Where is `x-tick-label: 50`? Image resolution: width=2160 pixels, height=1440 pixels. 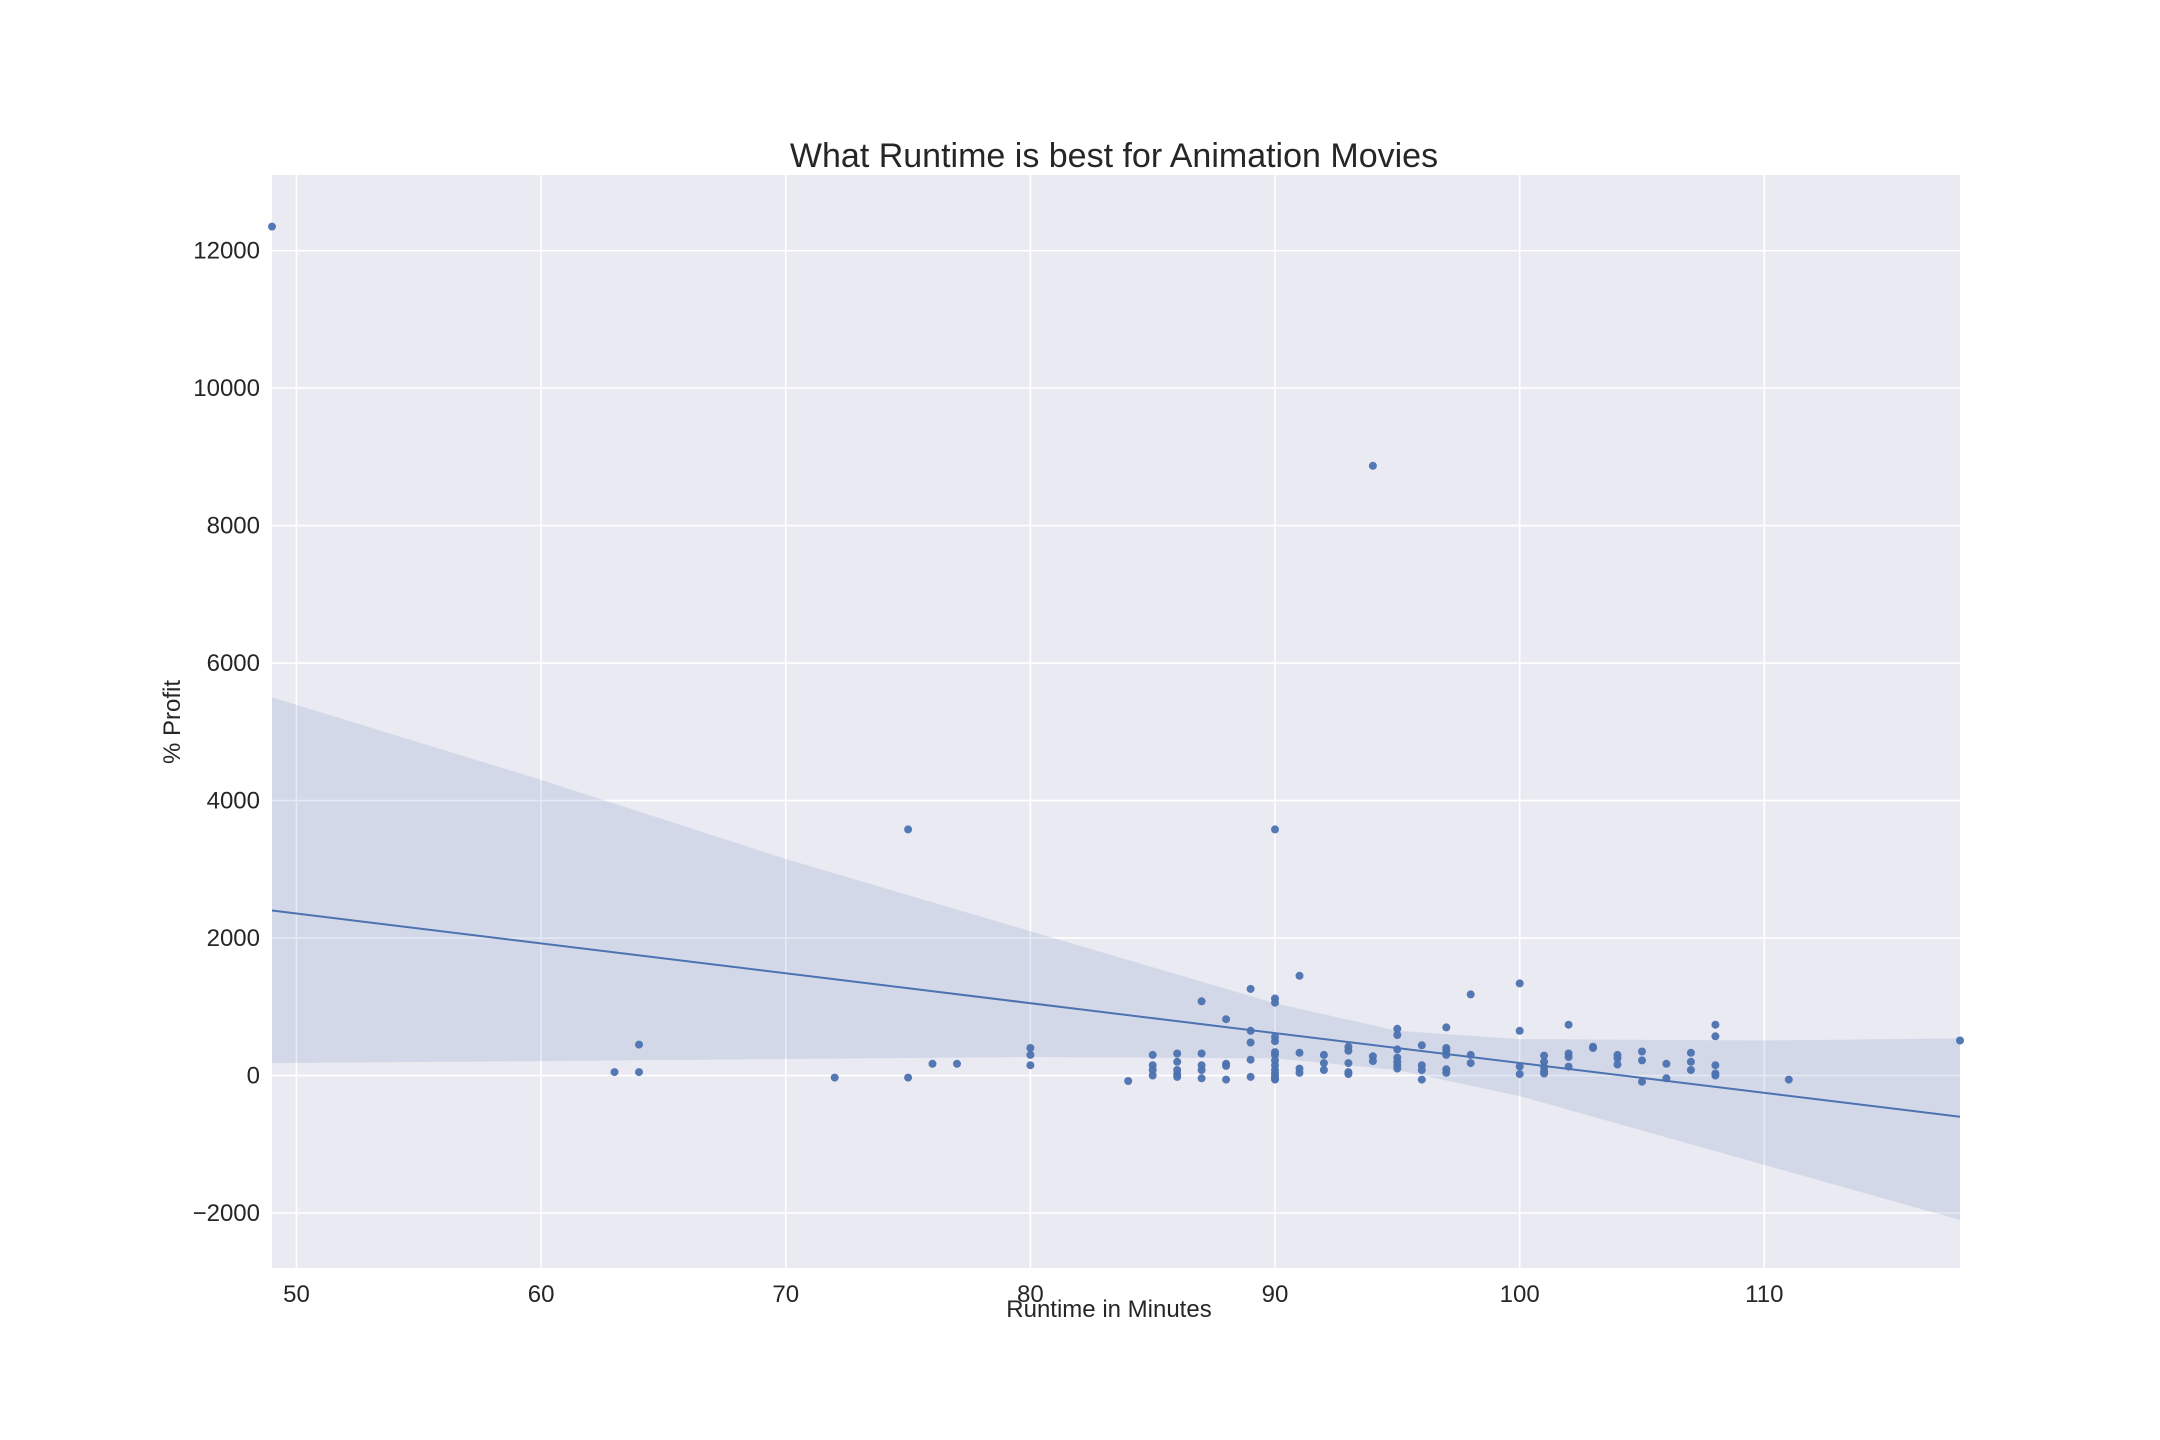
x-tick-label: 50 is located at coordinates (296, 1294).